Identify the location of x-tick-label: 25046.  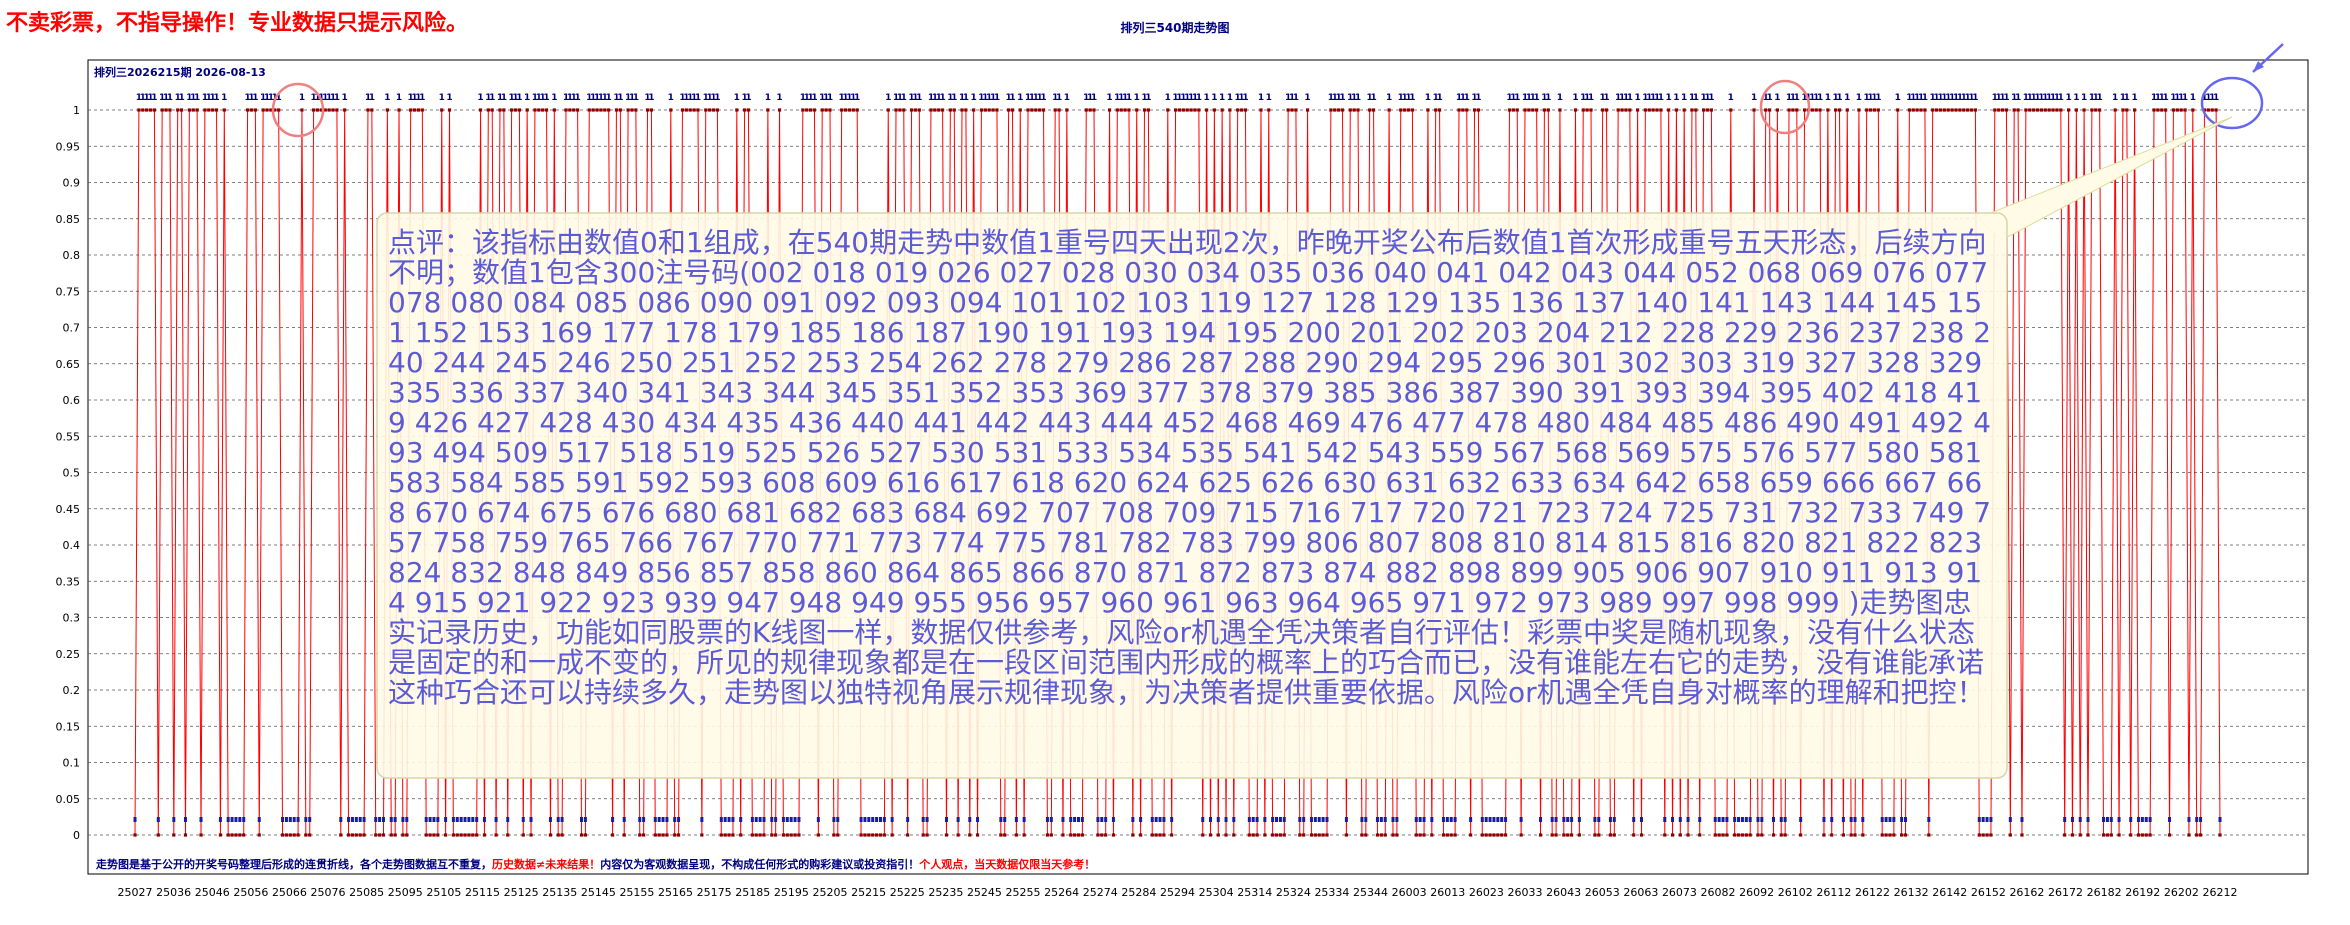
(212, 892).